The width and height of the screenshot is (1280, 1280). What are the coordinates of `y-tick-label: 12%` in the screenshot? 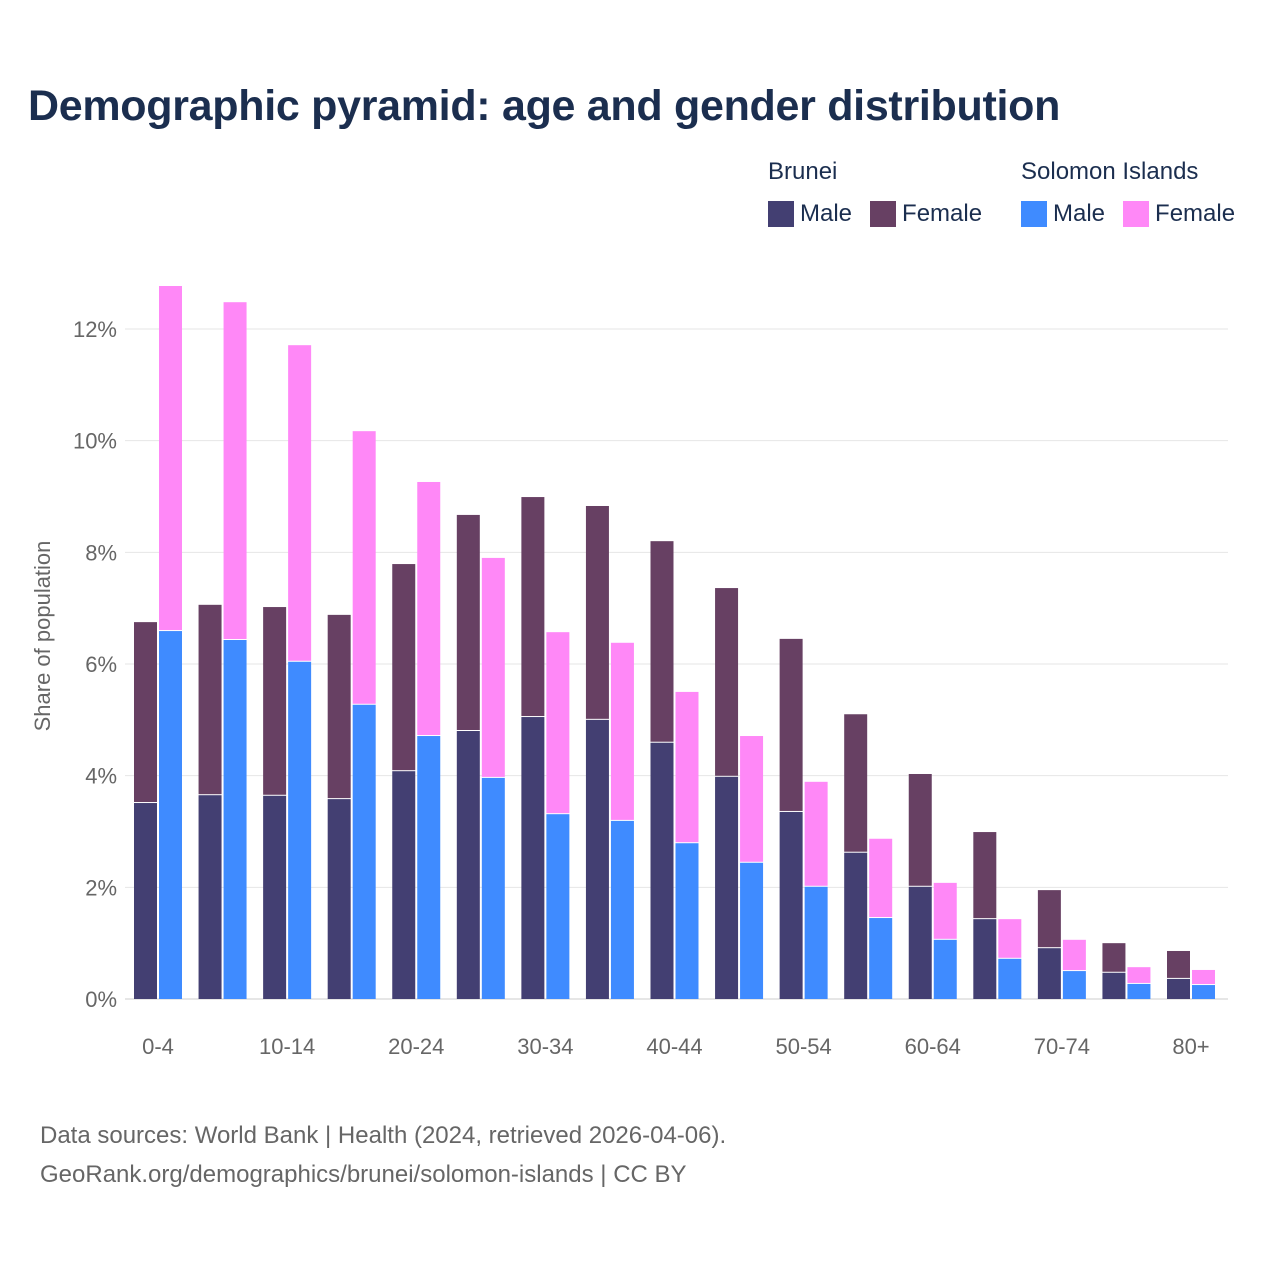 It's located at (95, 329).